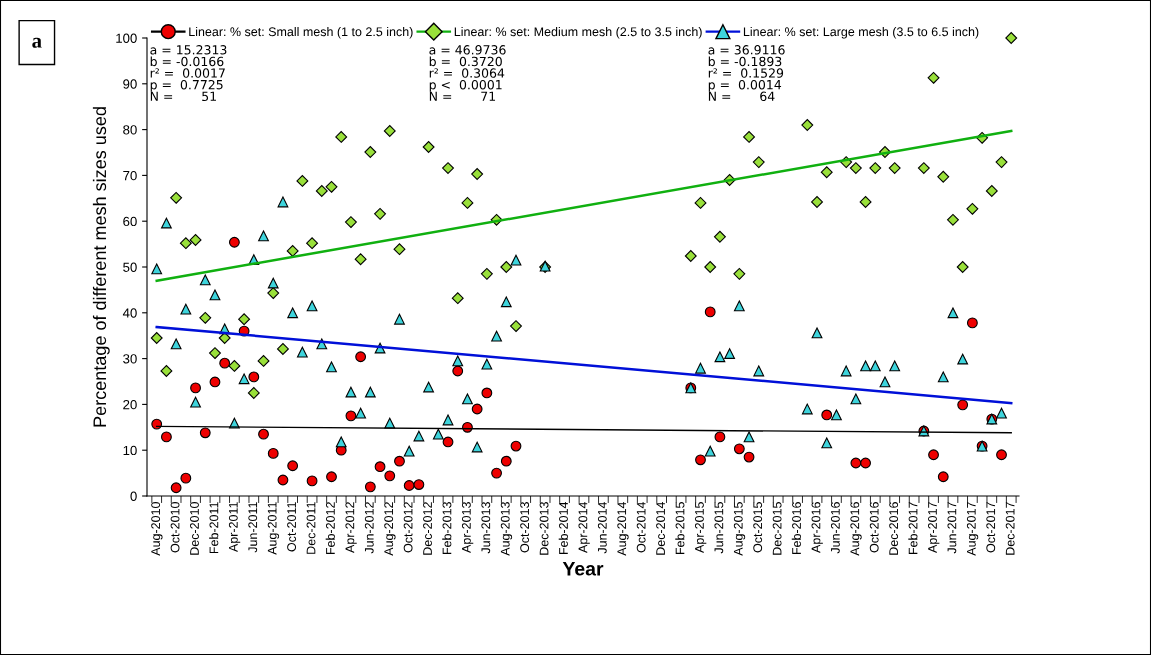 The width and height of the screenshot is (1151, 655). What do you see at coordinates (796, 528) in the screenshot?
I see `x-tick-label: Feb-2016` at bounding box center [796, 528].